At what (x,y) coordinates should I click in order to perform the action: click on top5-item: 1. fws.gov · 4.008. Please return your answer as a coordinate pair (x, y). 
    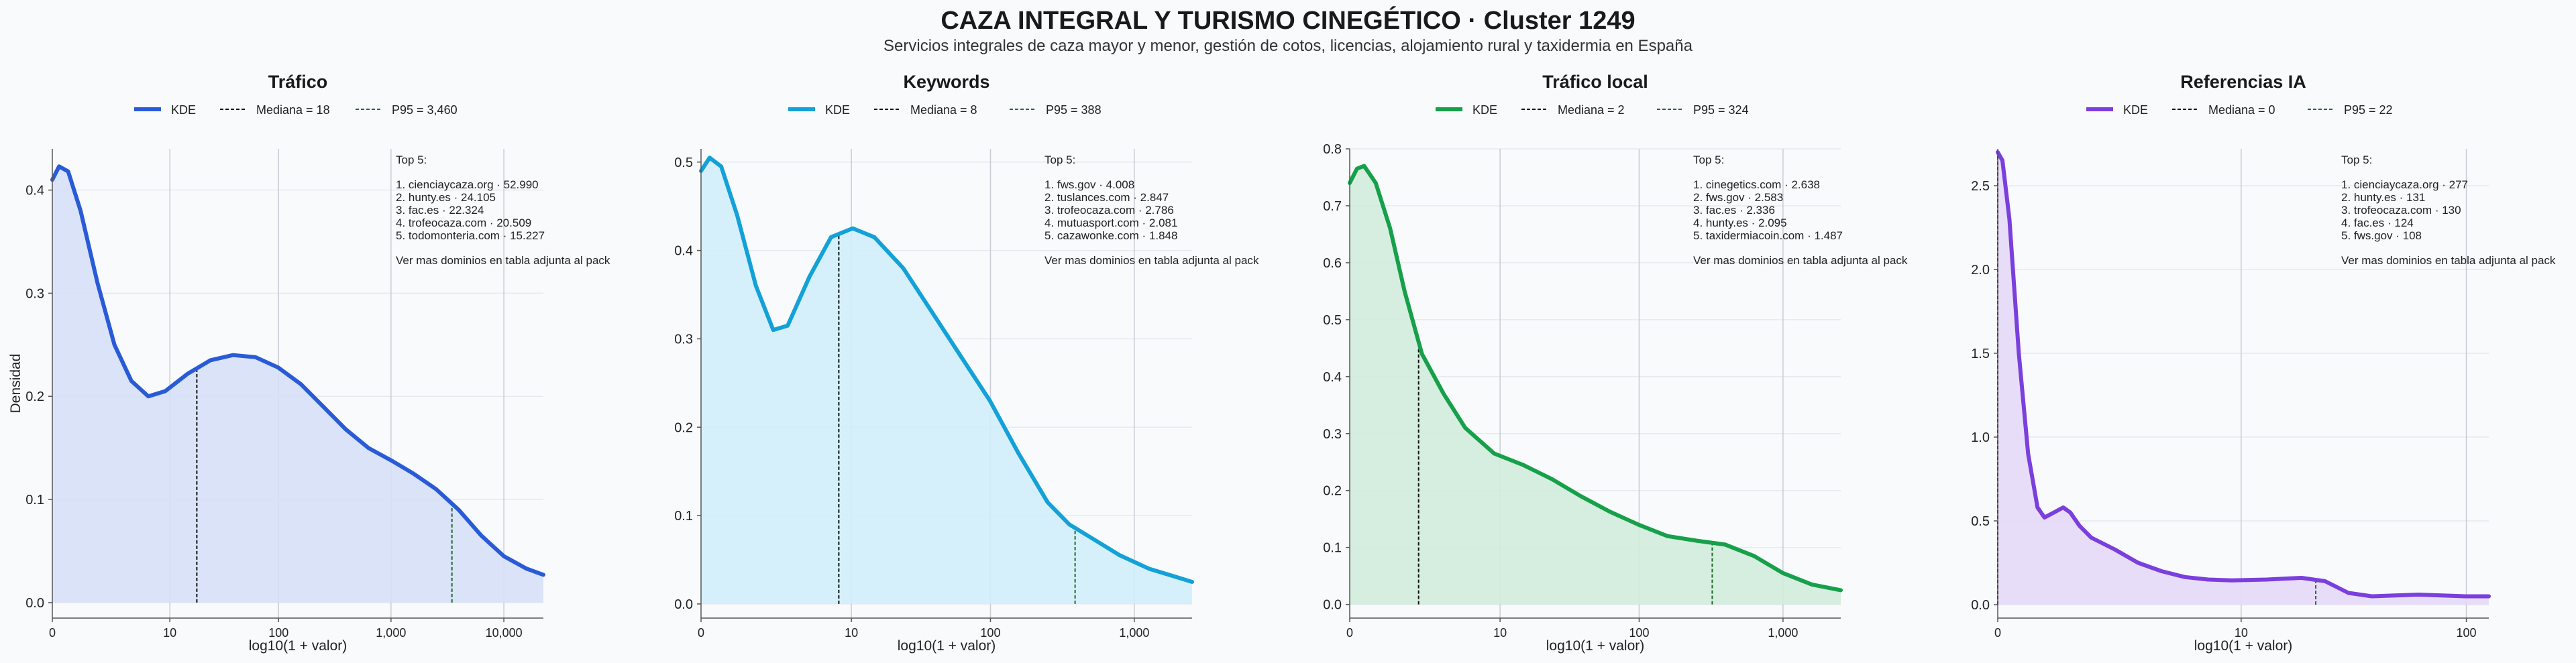
    Looking at the image, I should click on (1089, 184).